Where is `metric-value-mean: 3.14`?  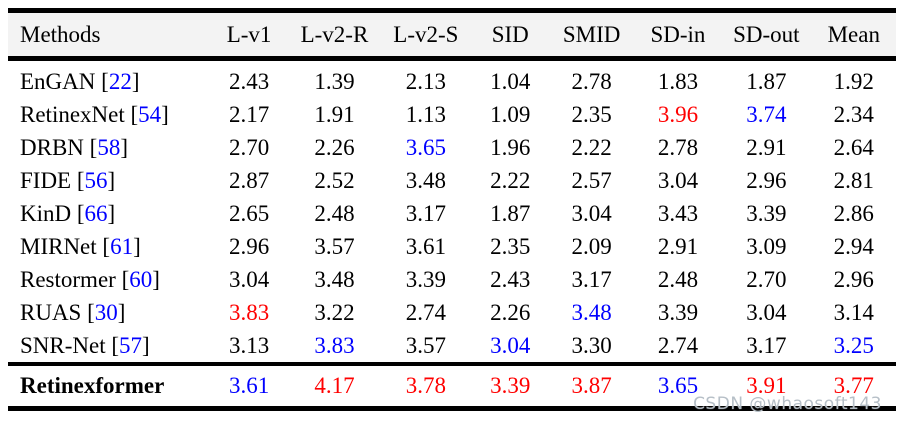 metric-value-mean: 3.14 is located at coordinates (853, 312).